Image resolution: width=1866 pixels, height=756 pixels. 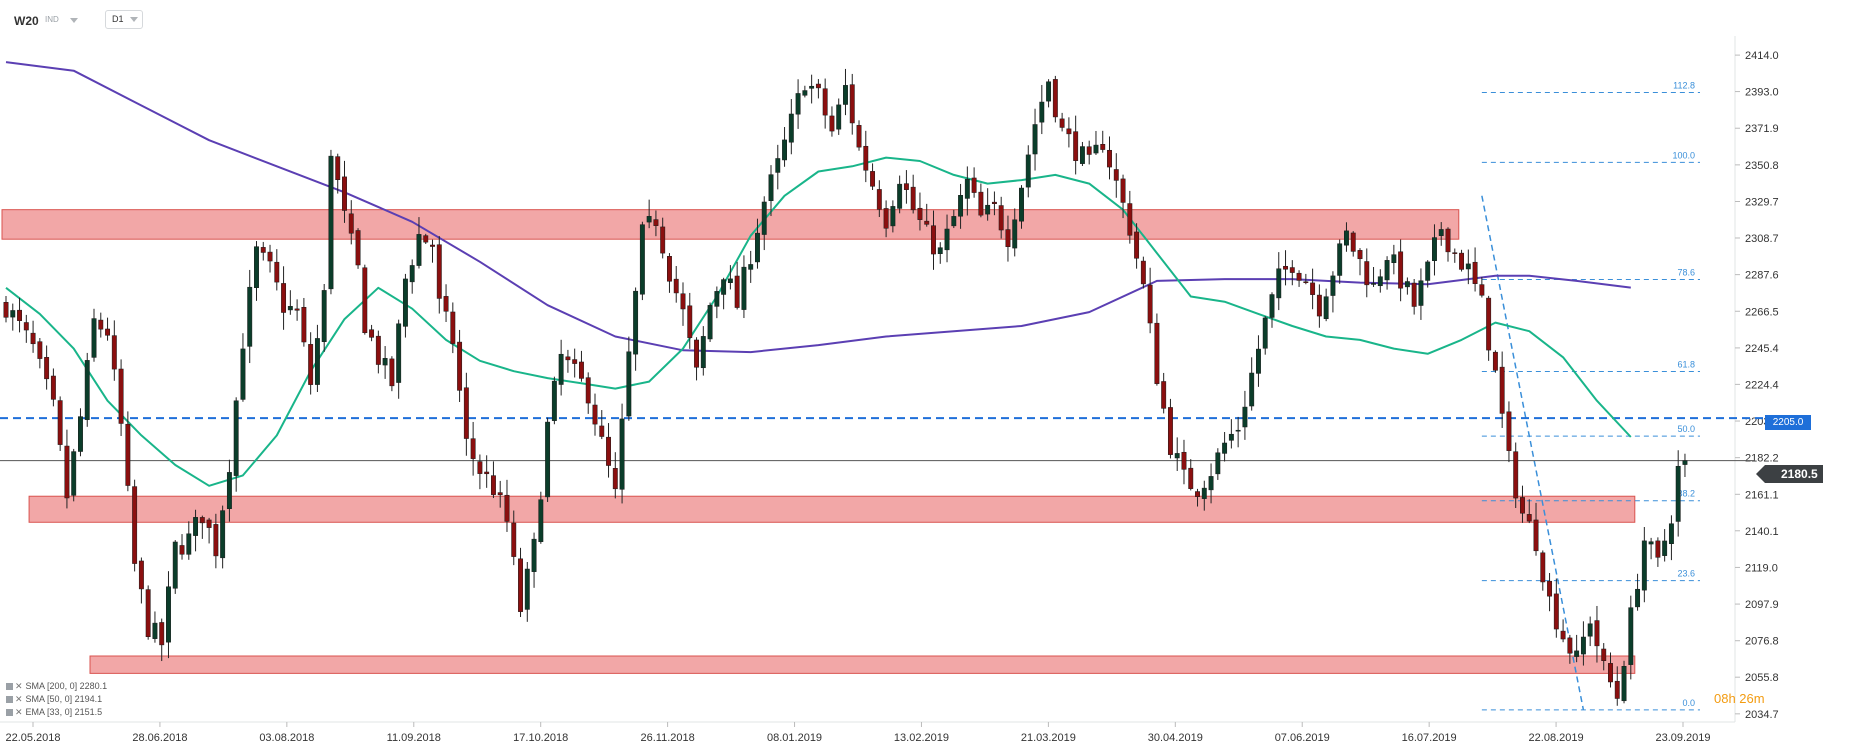 What do you see at coordinates (74, 20) in the screenshot?
I see `symbol-chevron-down-icon` at bounding box center [74, 20].